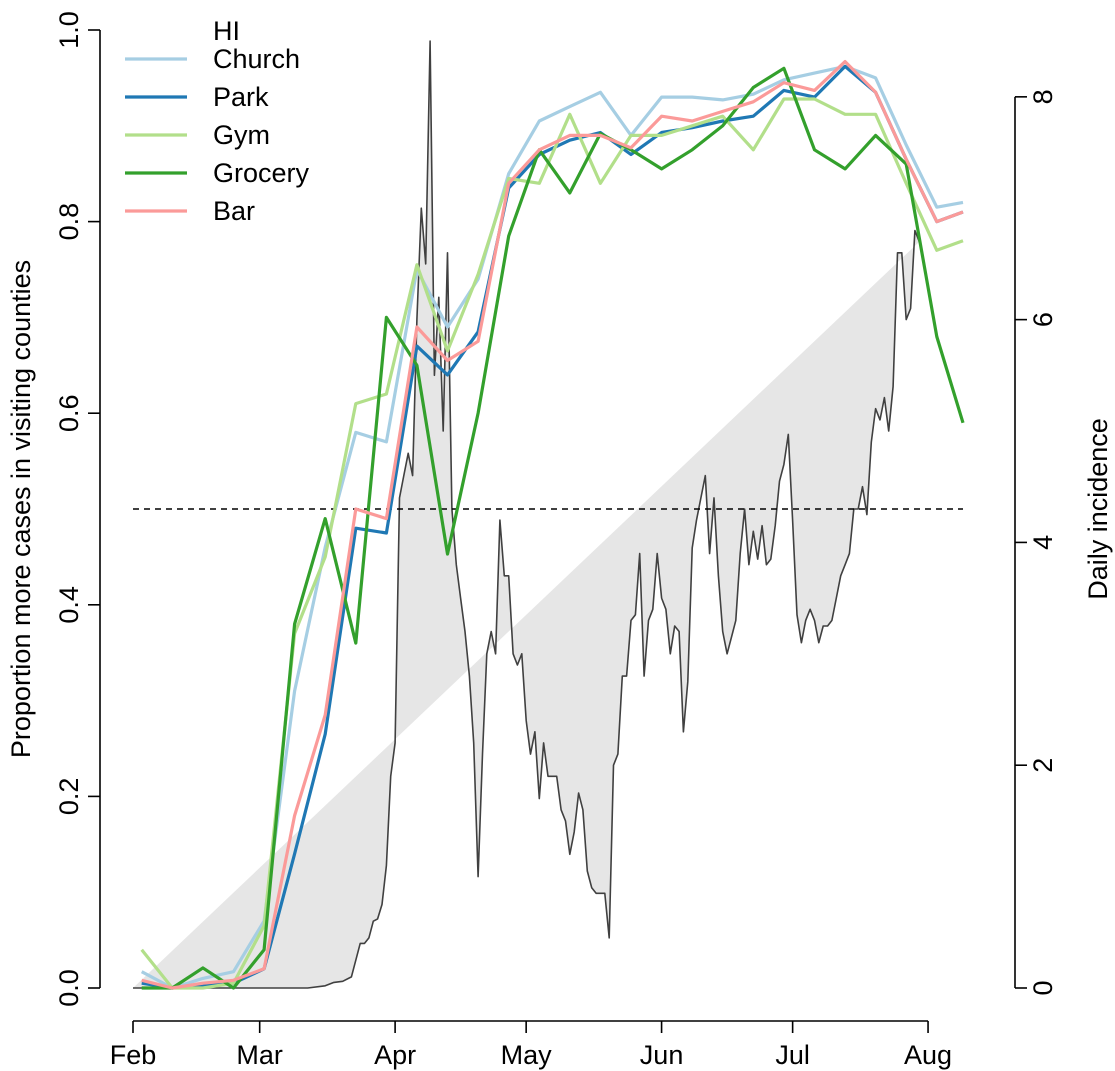 This screenshot has height=1071, width=1115. What do you see at coordinates (1043, 987) in the screenshot?
I see `right-axis-tick-label: 0` at bounding box center [1043, 987].